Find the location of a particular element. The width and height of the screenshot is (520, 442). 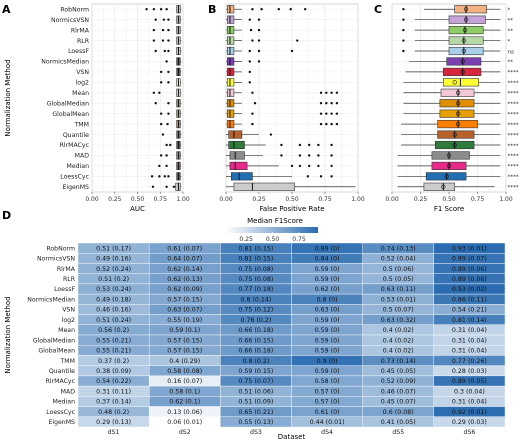

cell-label: 0.93 (0.01) is located at coordinates (469, 248).